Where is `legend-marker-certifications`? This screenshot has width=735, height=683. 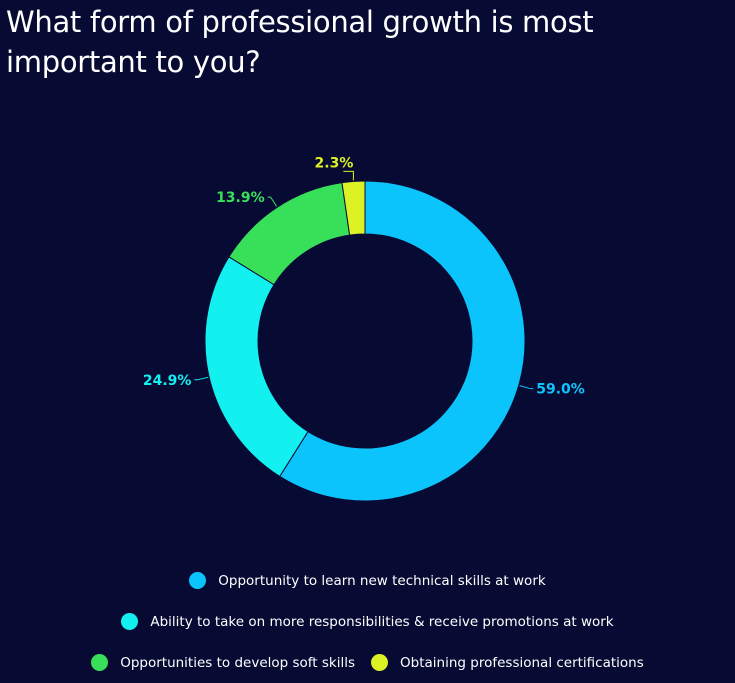
legend-marker-certifications is located at coordinates (380, 662).